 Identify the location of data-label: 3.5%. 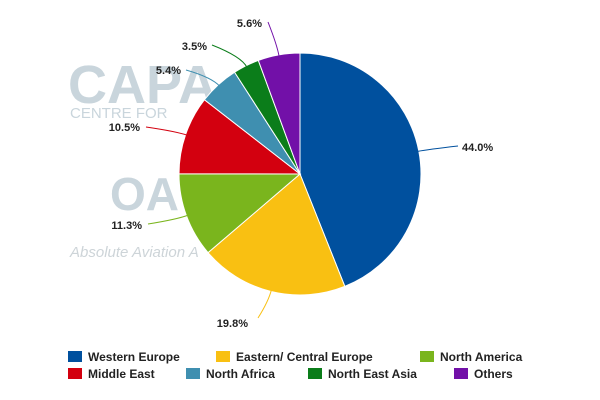
(194, 47).